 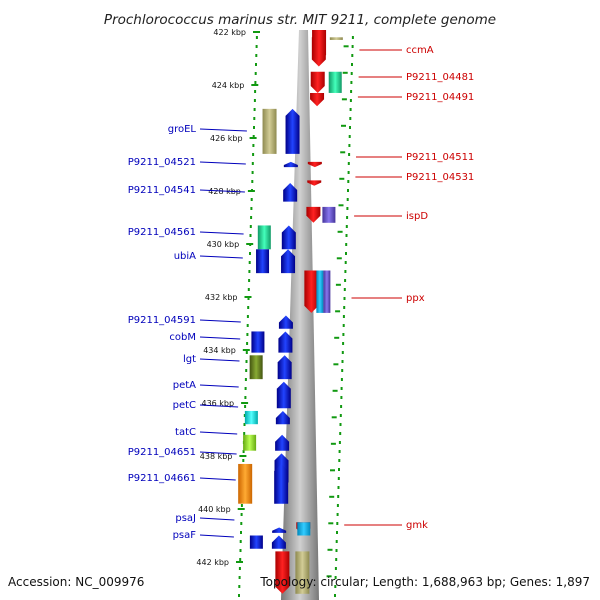 I want to click on gene-arrow-lgt, so click(x=284, y=367).